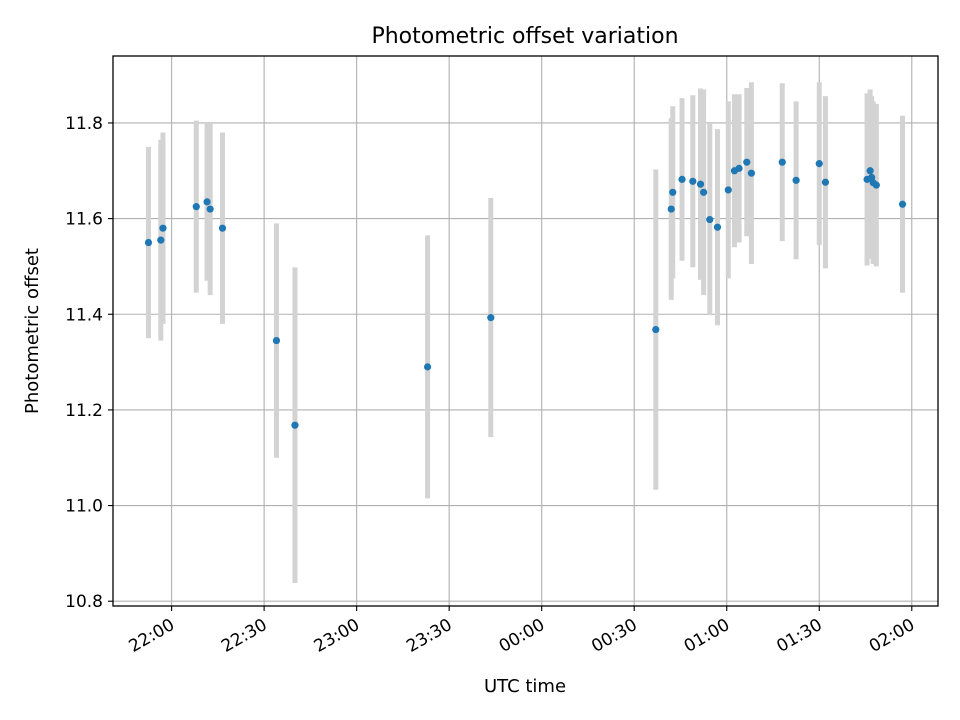 This screenshot has height=720, width=960. Describe the element at coordinates (84, 602) in the screenshot. I see `y-tick-label: 10.8` at that location.